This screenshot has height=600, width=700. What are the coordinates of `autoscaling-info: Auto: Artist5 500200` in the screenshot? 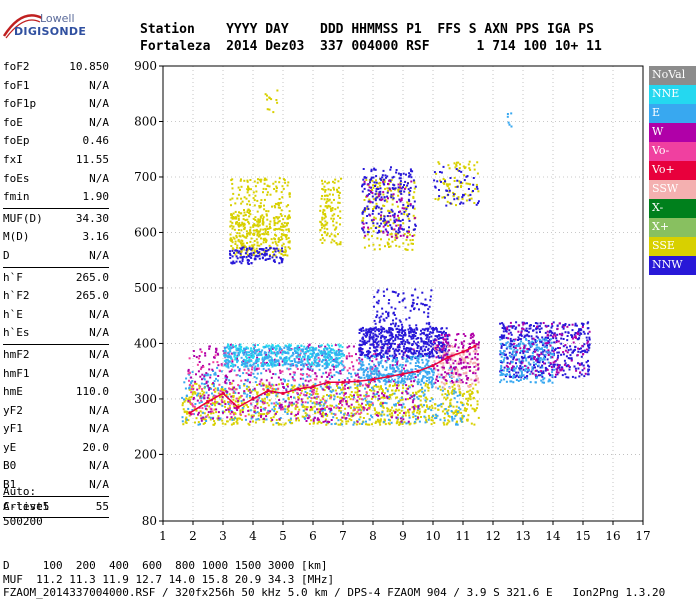 It's located at (26, 506).